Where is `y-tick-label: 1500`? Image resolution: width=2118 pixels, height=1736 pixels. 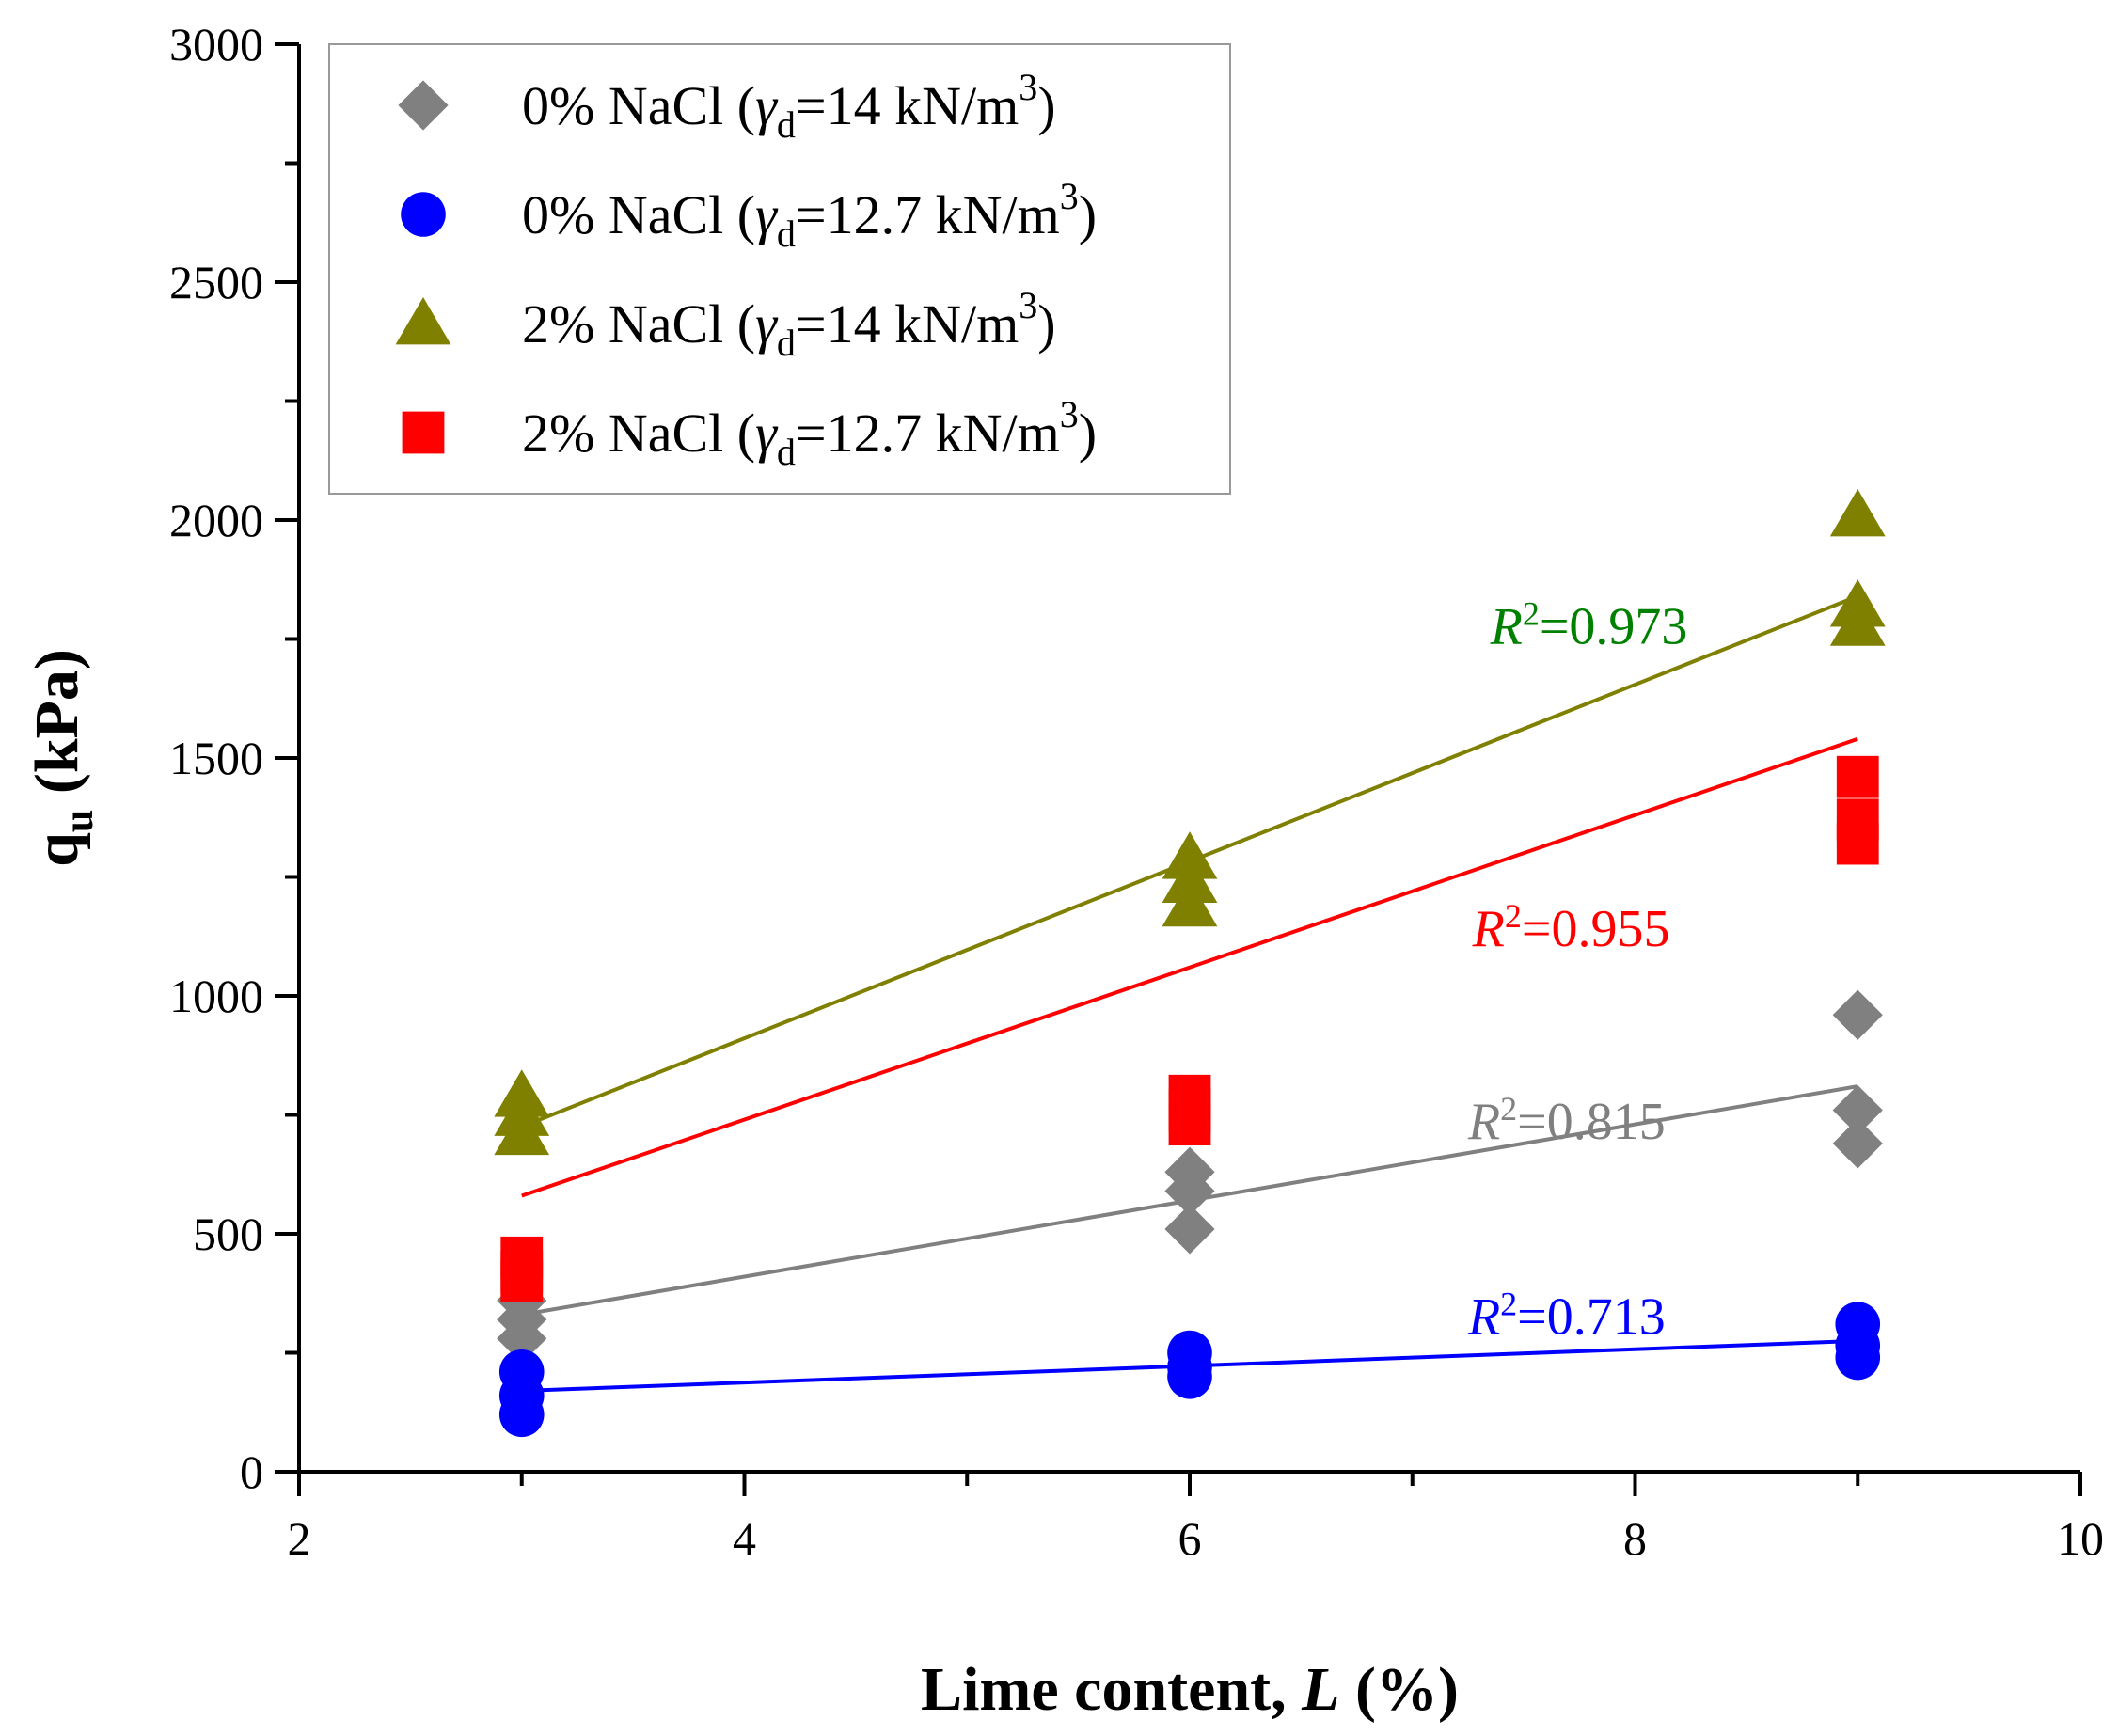 y-tick-label: 1500 is located at coordinates (216, 758).